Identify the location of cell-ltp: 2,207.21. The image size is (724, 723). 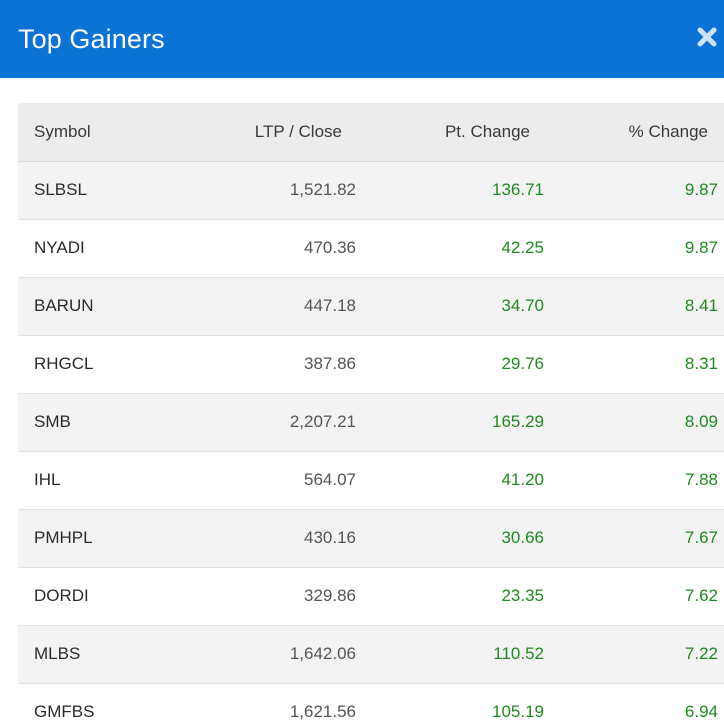
(322, 421).